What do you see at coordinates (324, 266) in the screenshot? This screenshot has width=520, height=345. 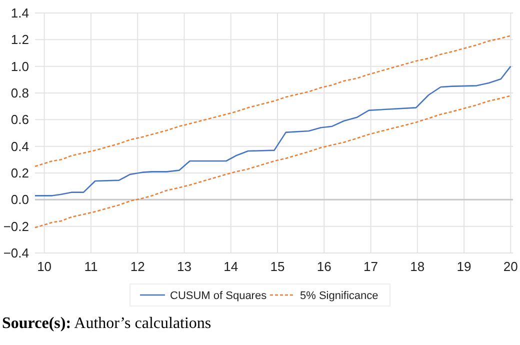 I see `x-tick-label: 16` at bounding box center [324, 266].